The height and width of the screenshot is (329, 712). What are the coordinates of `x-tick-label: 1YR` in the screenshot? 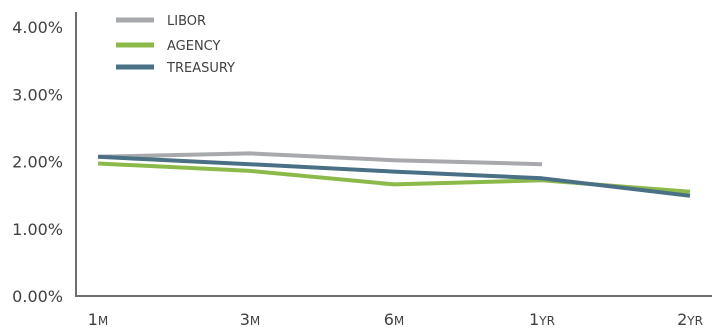 It's located at (542, 319).